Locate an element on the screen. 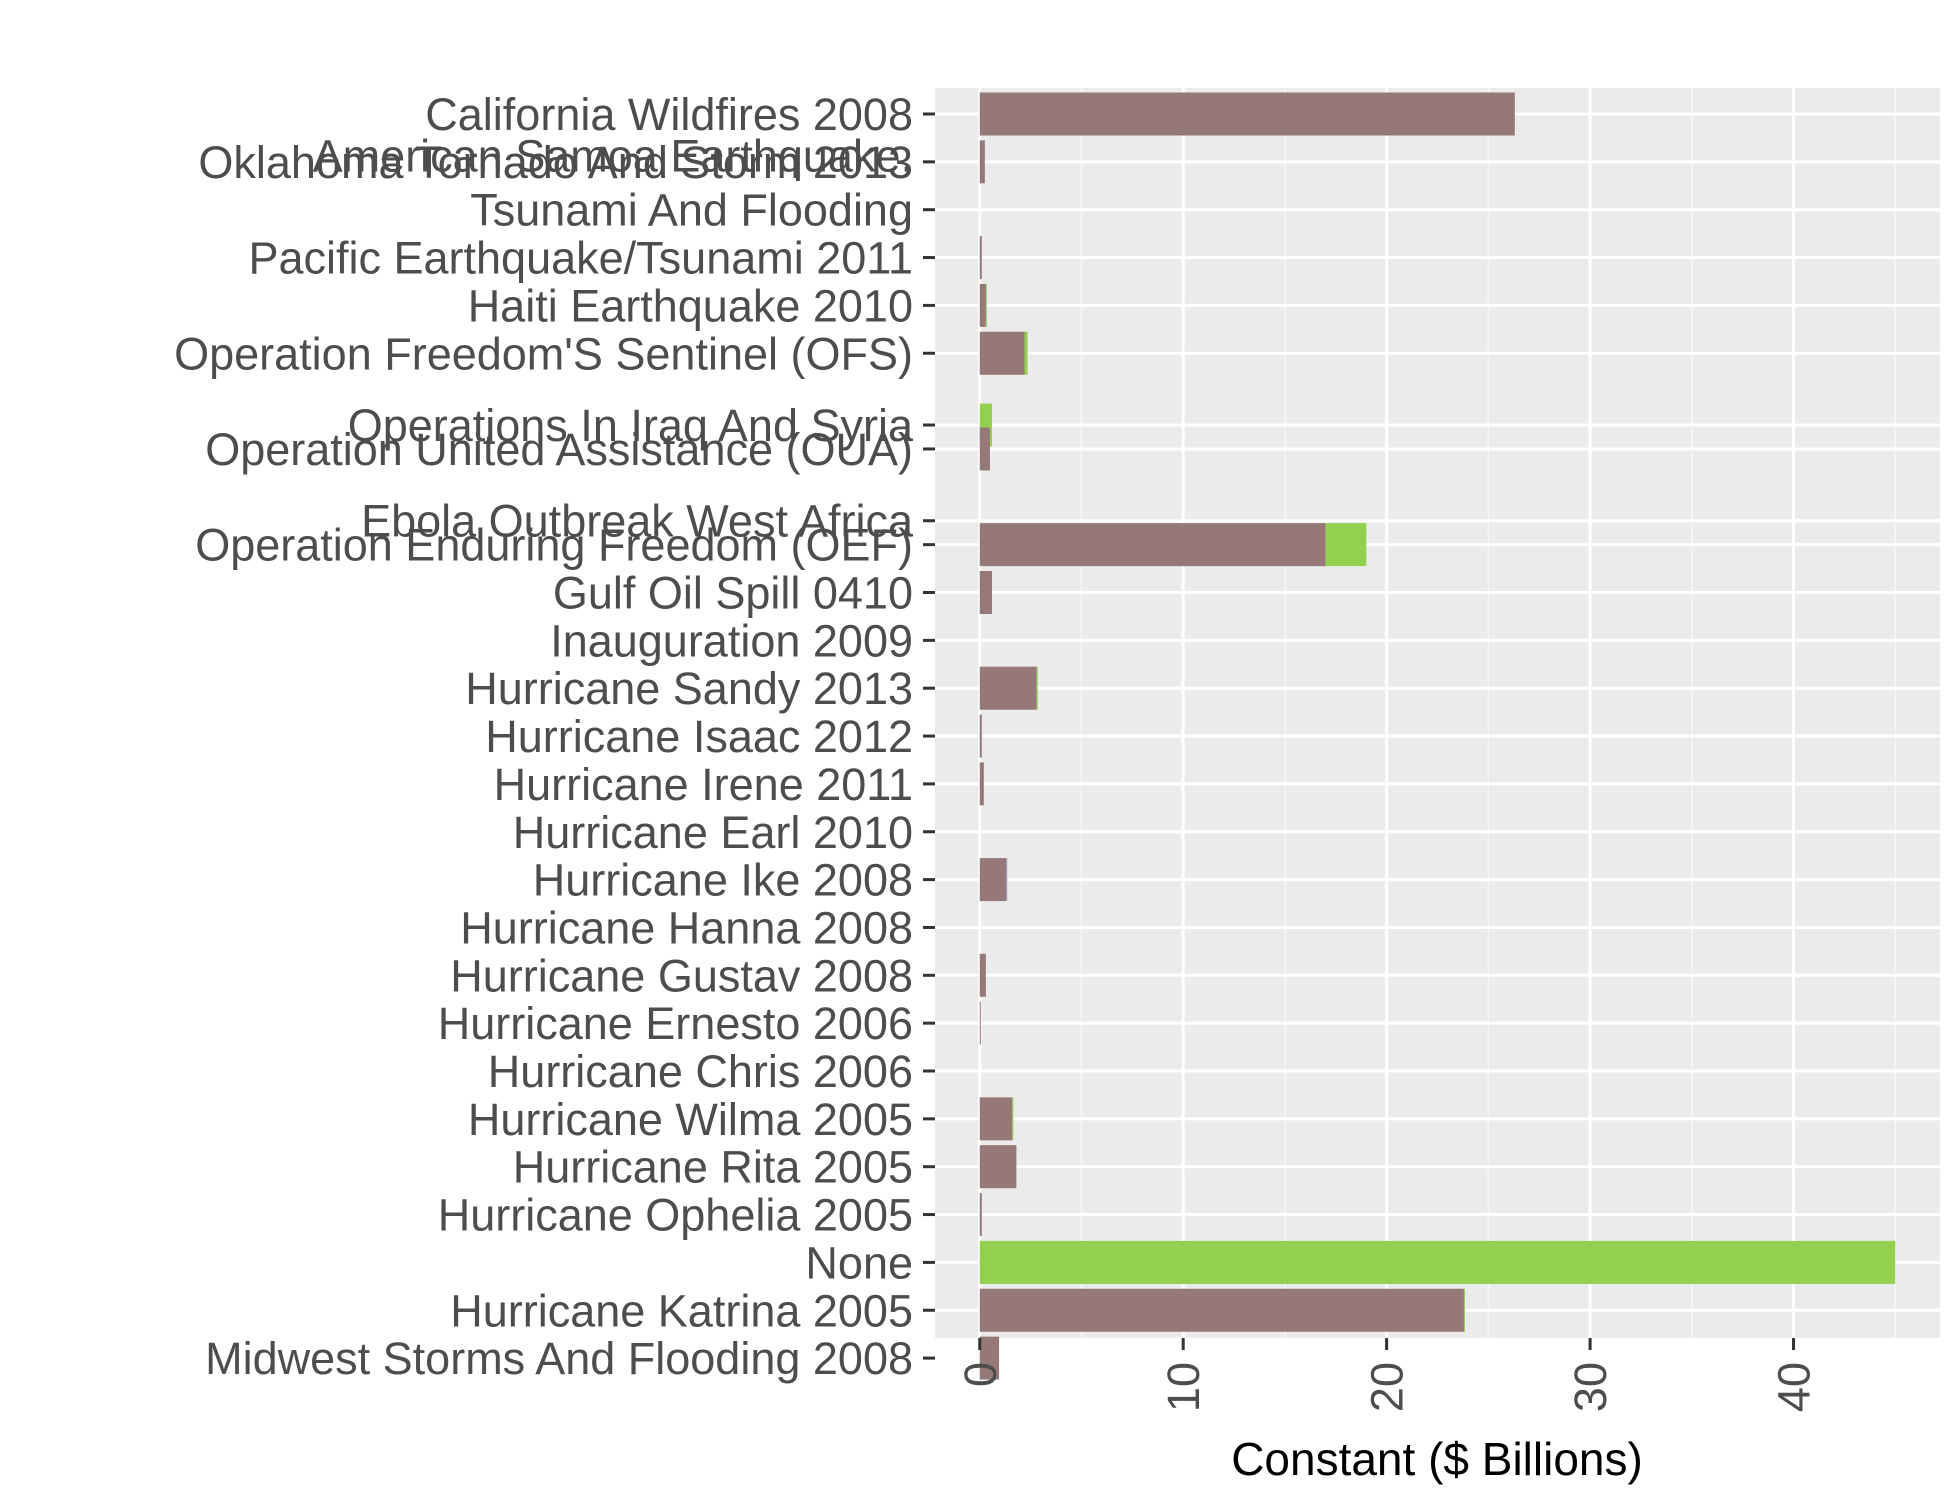 The width and height of the screenshot is (1950, 1500). category-label: Hurricane Irene 2011 is located at coordinates (703, 784).